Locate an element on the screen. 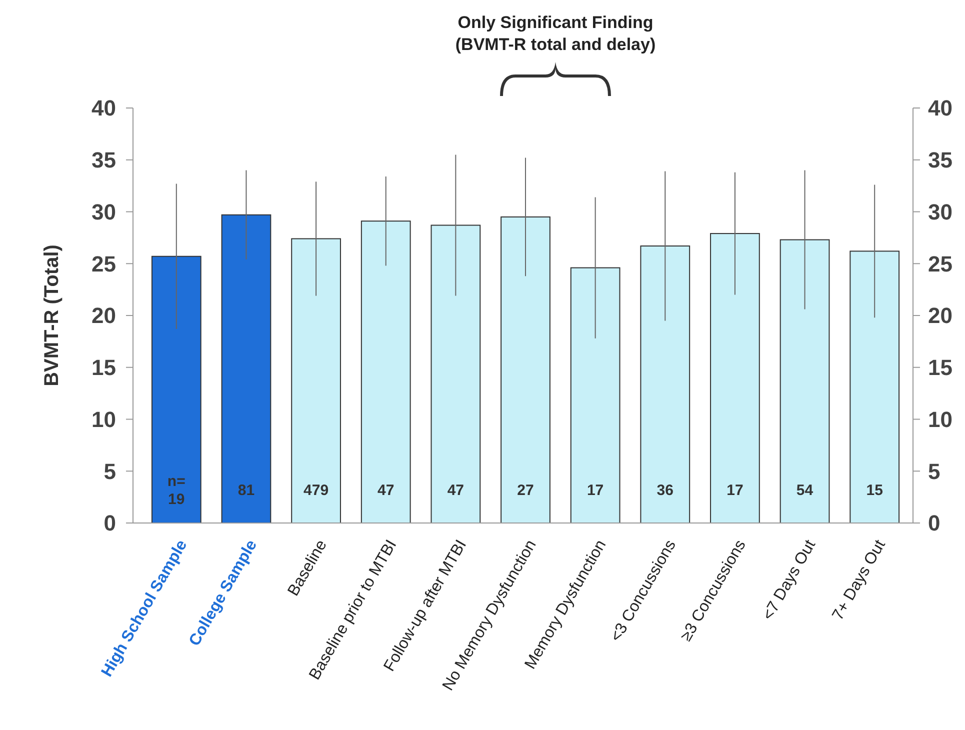  y-tick-label: 30 is located at coordinates (104, 211).